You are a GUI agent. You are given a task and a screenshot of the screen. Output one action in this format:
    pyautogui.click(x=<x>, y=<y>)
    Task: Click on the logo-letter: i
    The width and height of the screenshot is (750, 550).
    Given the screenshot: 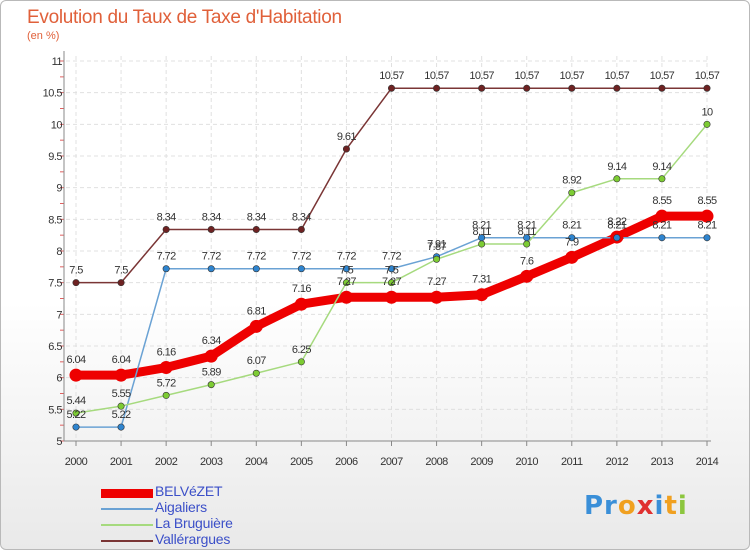 What is the action you would take?
    pyautogui.click(x=682, y=506)
    